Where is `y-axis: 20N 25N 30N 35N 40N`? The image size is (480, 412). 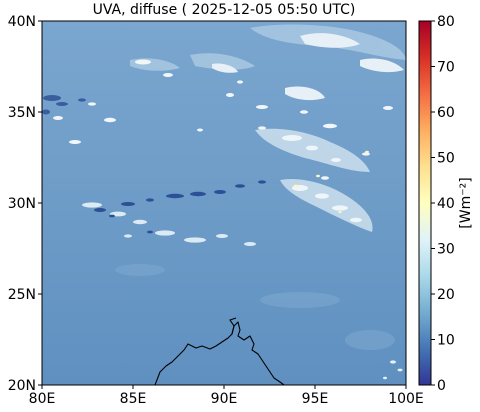 y-axis: 20N 25N 30N 35N 40N is located at coordinates (25, 204).